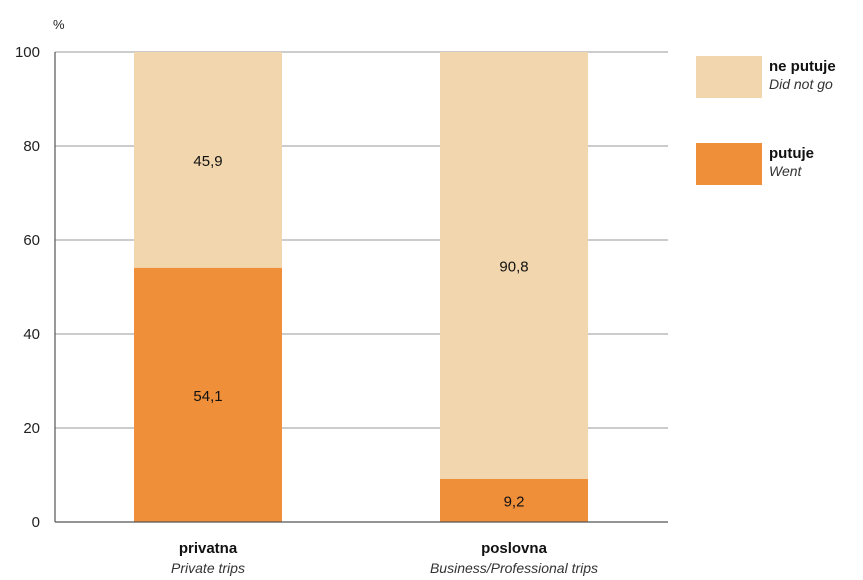 The image size is (863, 580). What do you see at coordinates (31, 146) in the screenshot?
I see `y-tick-label: 80` at bounding box center [31, 146].